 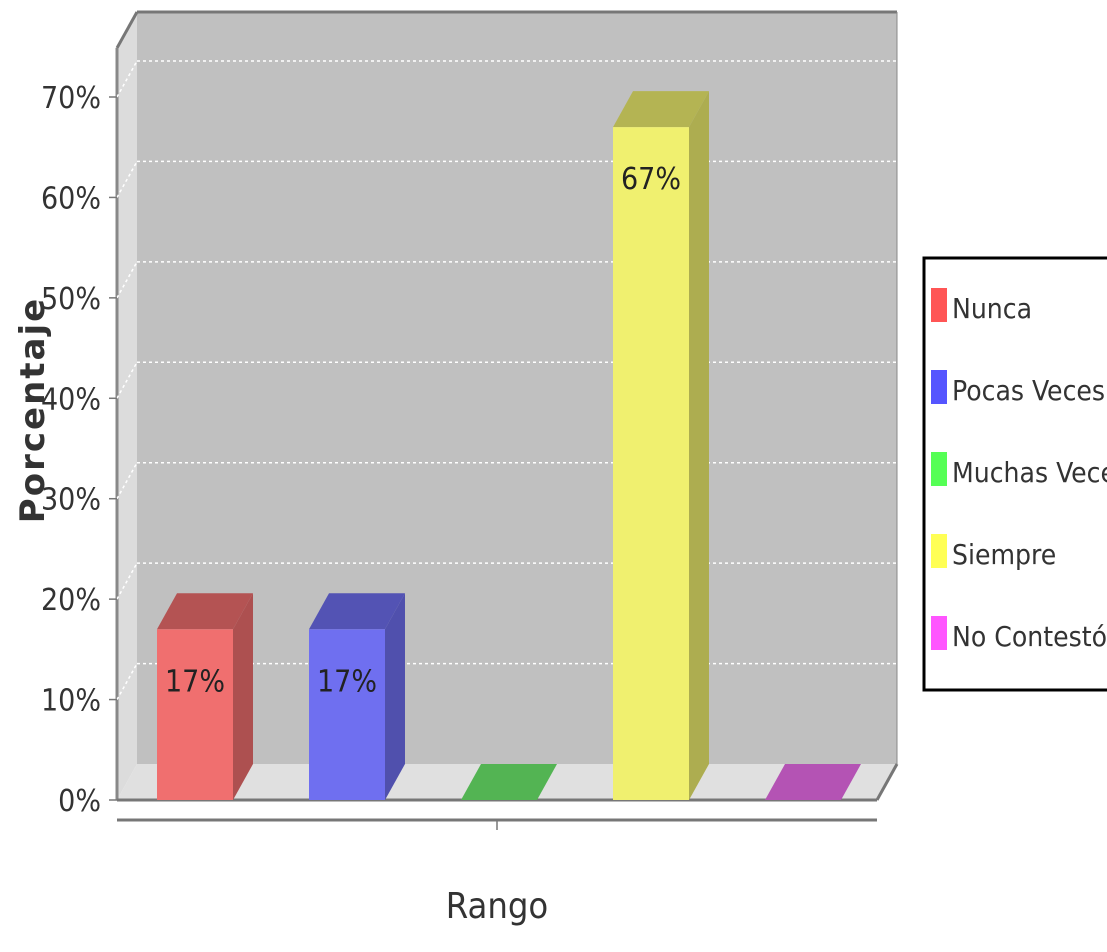 What do you see at coordinates (651, 179) in the screenshot?
I see `bar-data-label: 67%` at bounding box center [651, 179].